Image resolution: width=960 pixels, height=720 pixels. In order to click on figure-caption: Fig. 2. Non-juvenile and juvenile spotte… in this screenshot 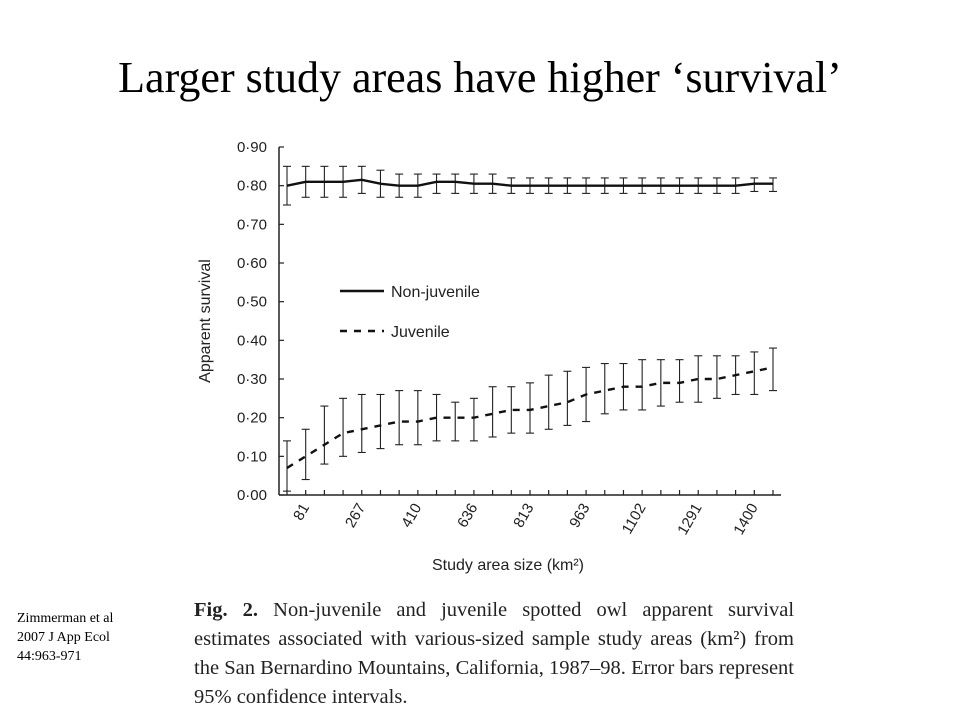, I will do `click(494, 654)`.